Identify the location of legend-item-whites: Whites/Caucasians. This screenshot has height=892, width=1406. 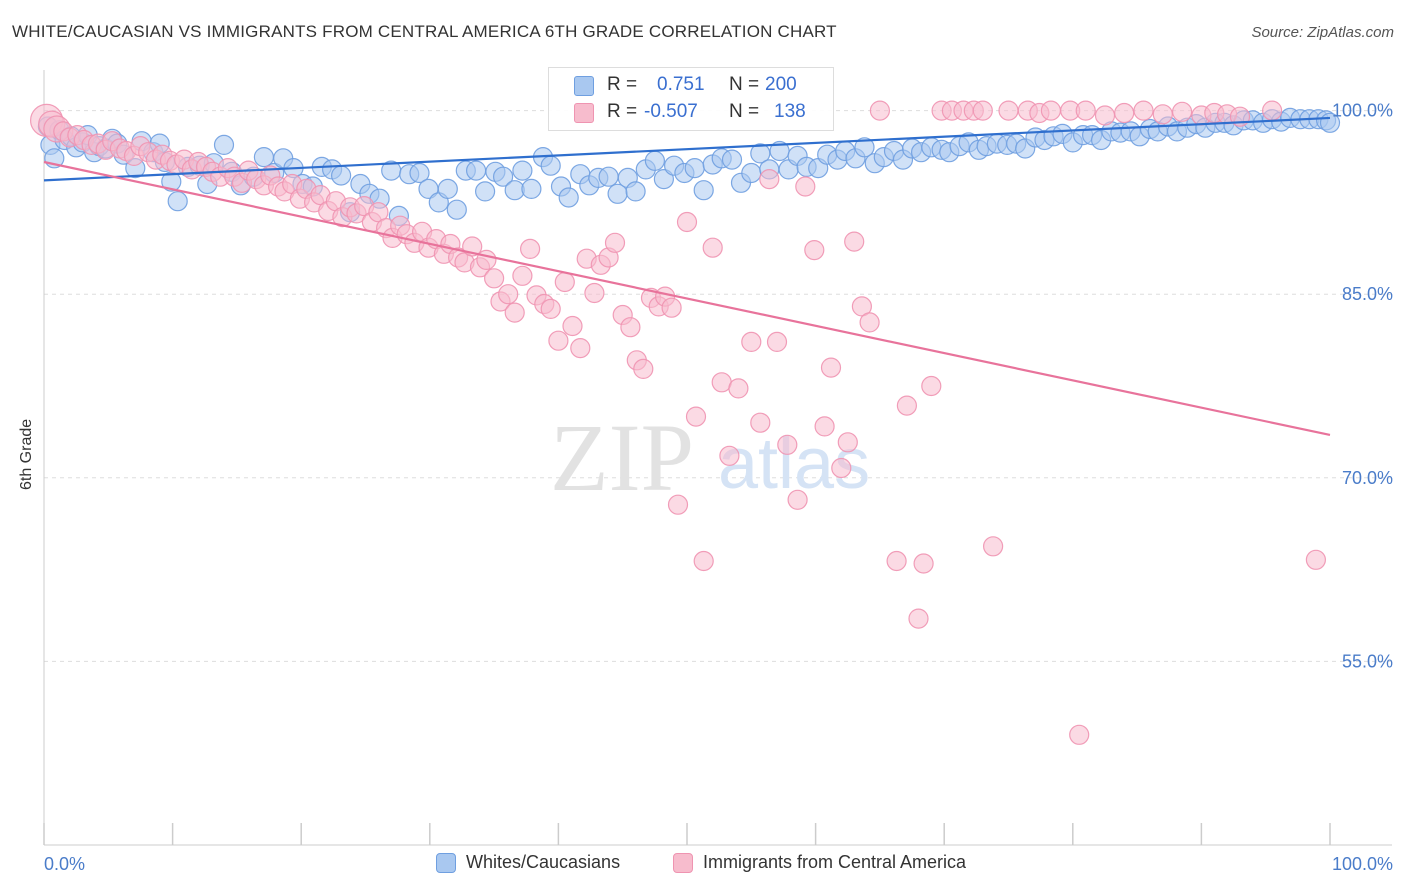
(528, 862).